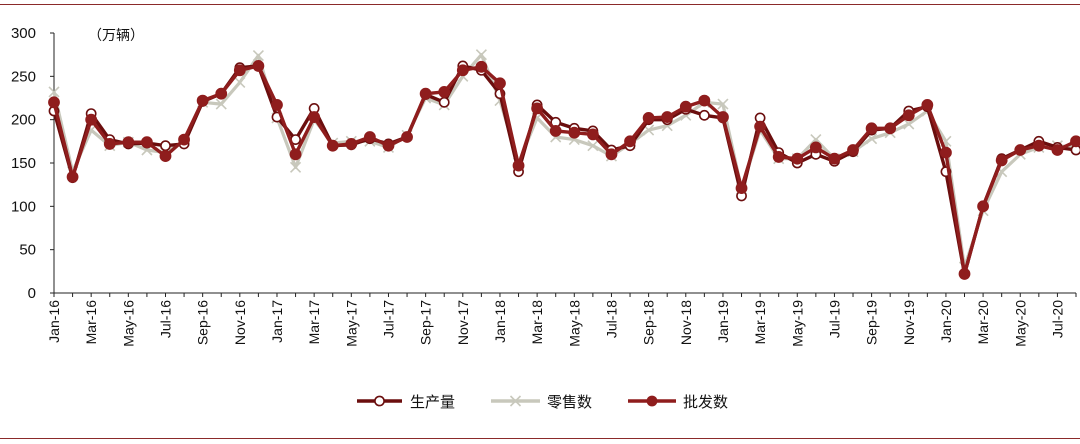 The image size is (1080, 444). Describe the element at coordinates (872, 322) in the screenshot. I see `x-tick-label: Sep-19` at that location.